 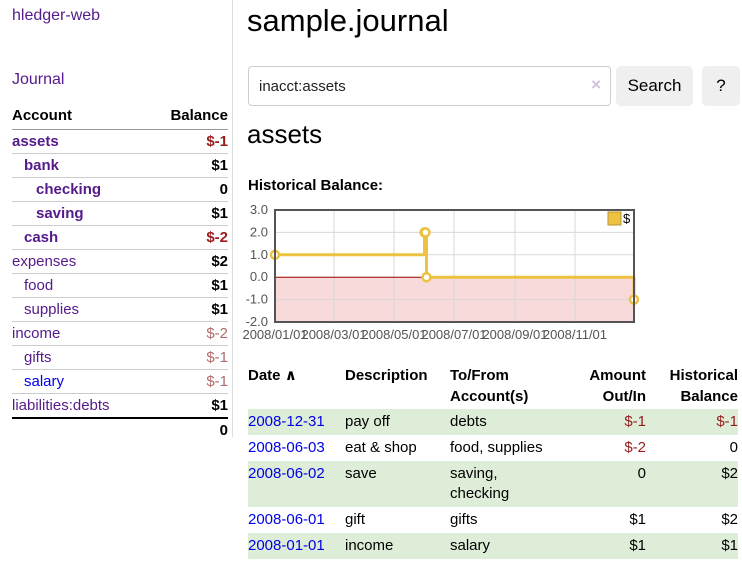 What do you see at coordinates (80, 285) in the screenshot?
I see `account-name-cell: food` at bounding box center [80, 285].